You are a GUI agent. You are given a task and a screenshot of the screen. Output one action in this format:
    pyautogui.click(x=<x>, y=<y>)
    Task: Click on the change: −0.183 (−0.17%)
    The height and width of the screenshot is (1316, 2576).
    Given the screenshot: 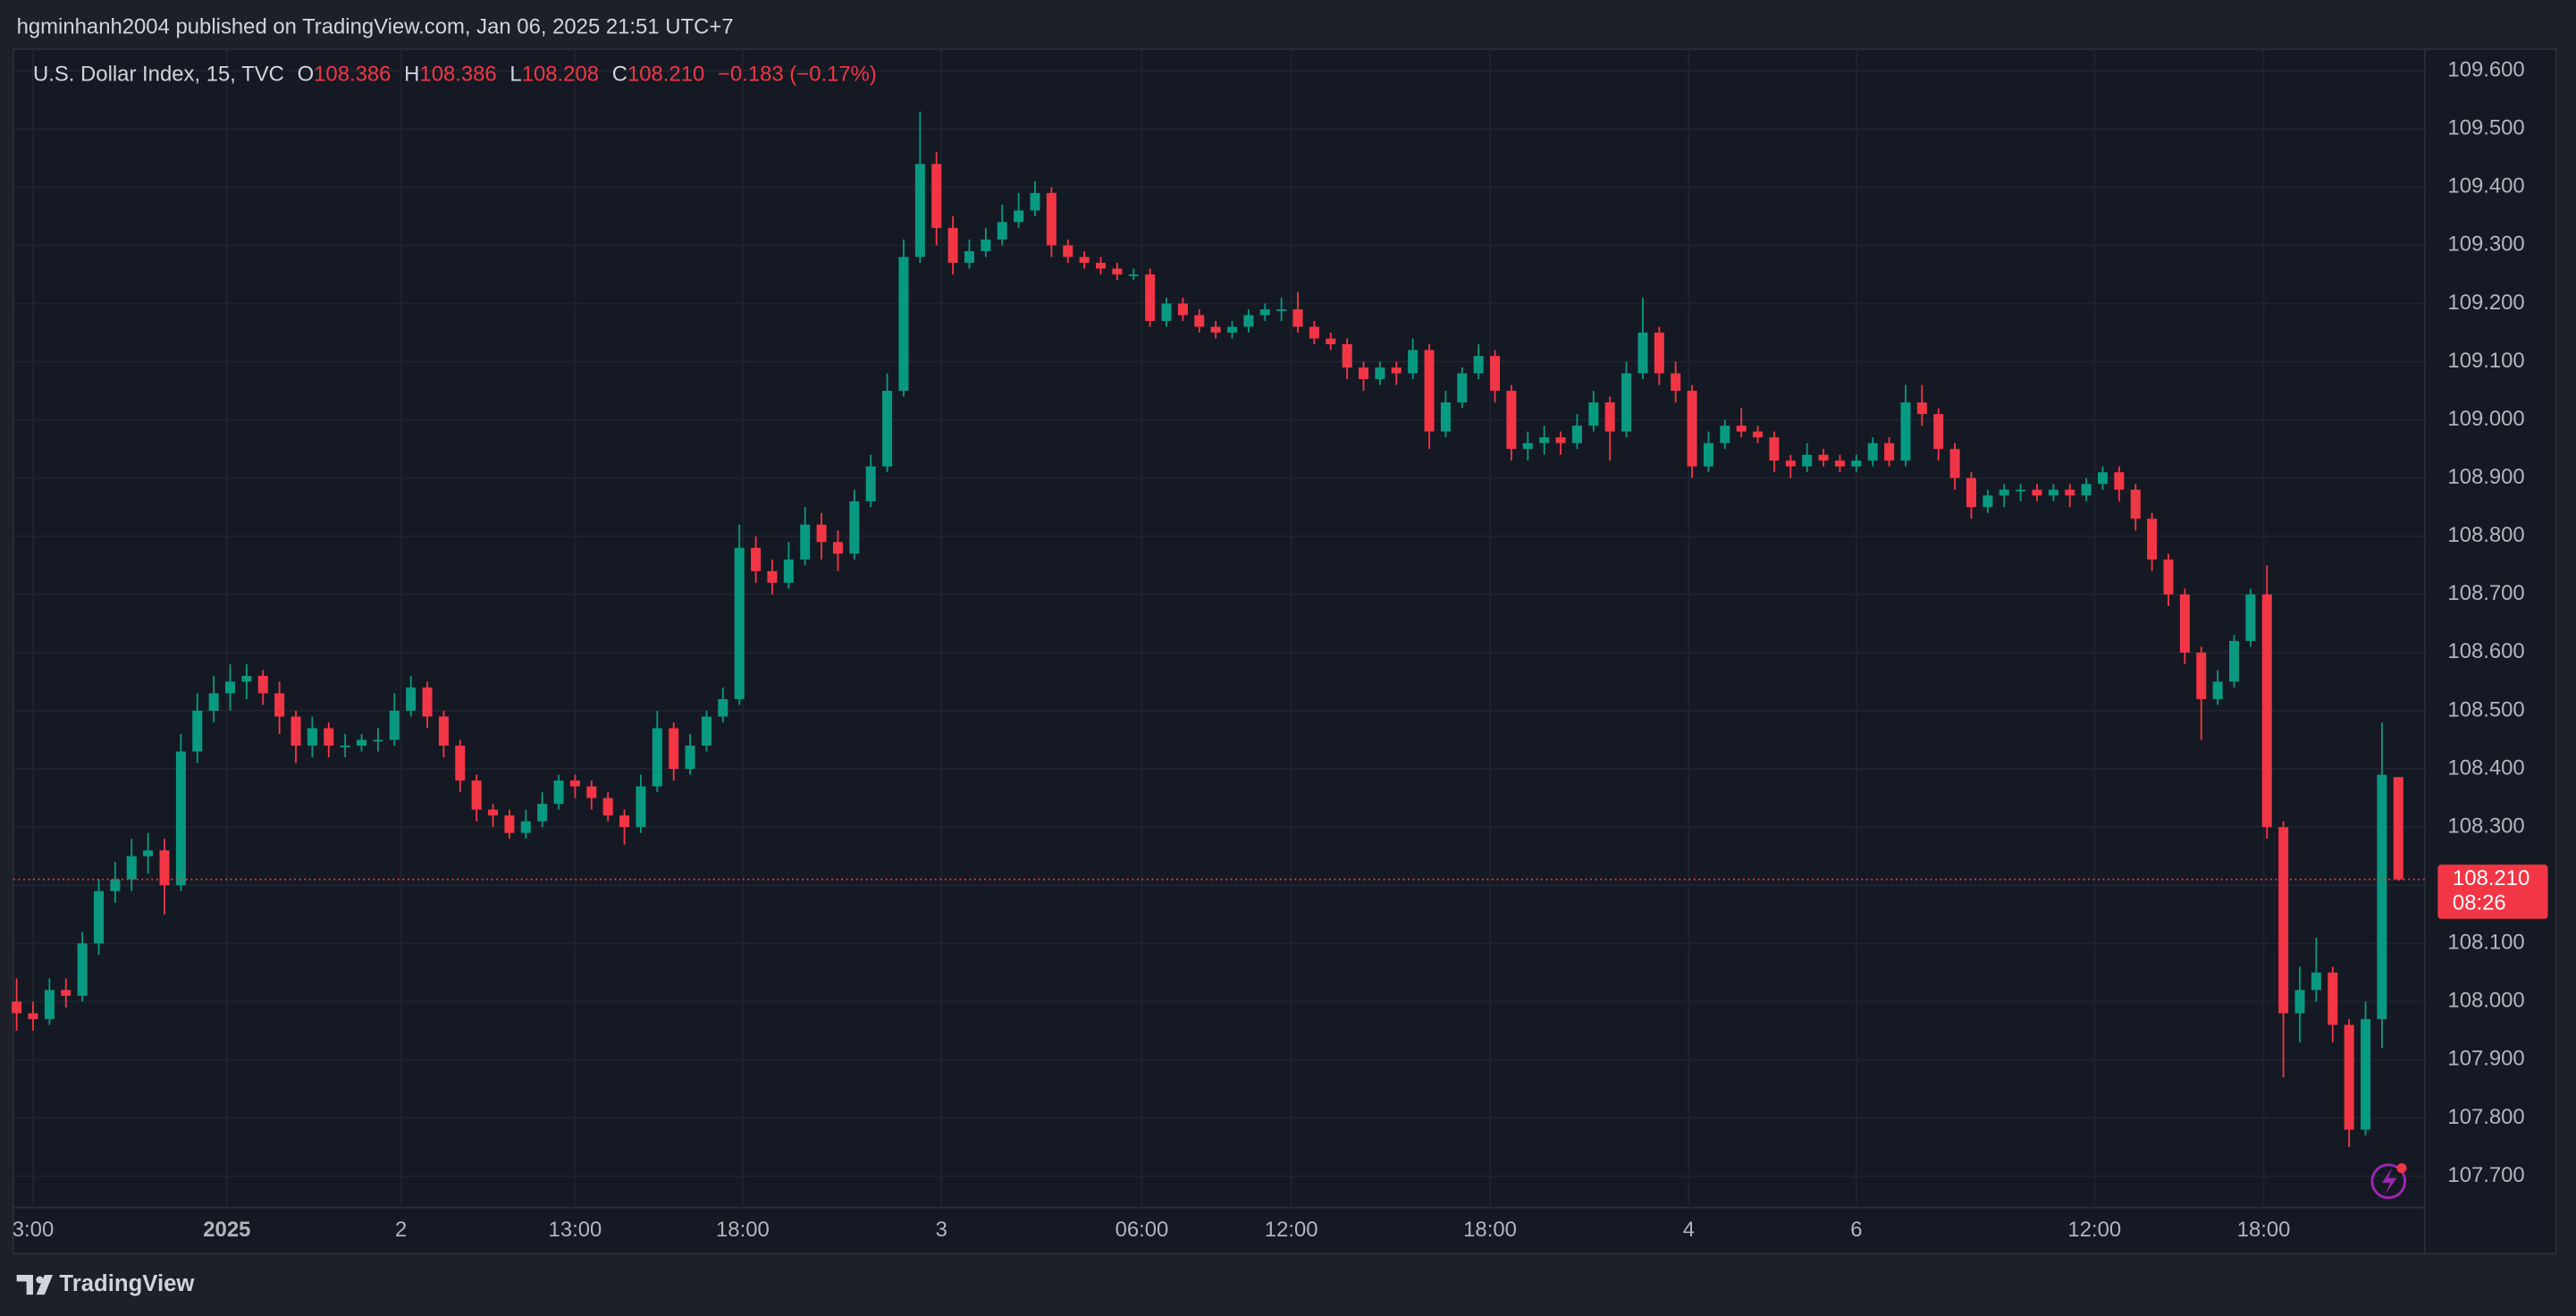 What is the action you would take?
    pyautogui.click(x=798, y=75)
    